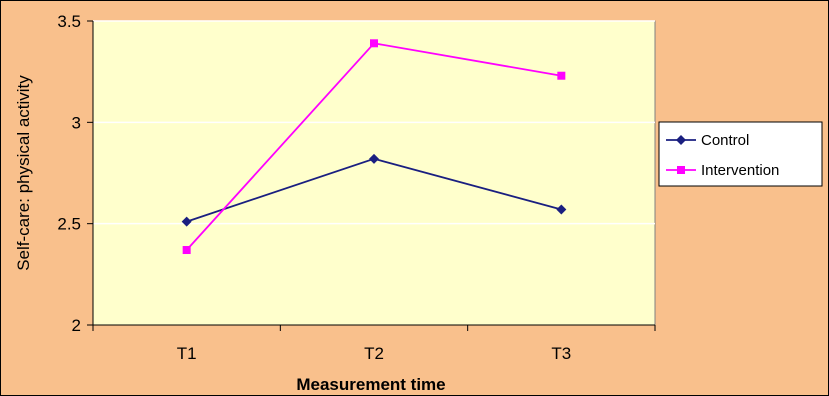  I want to click on intervention-legend-label: Intervention, so click(740, 170).